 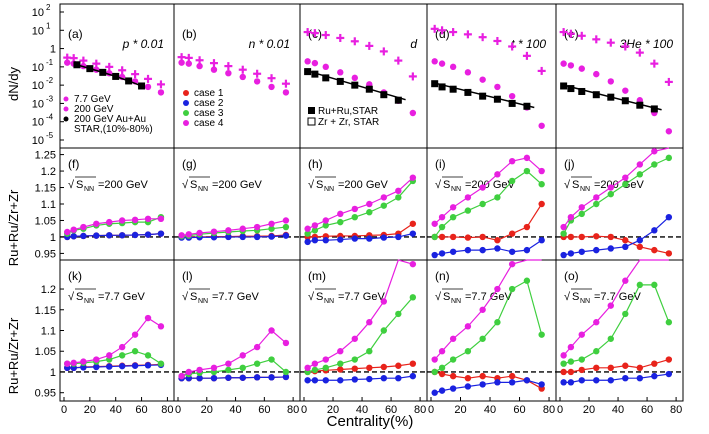 I want to click on row0-ytick-exp: -3, so click(x=50, y=98).